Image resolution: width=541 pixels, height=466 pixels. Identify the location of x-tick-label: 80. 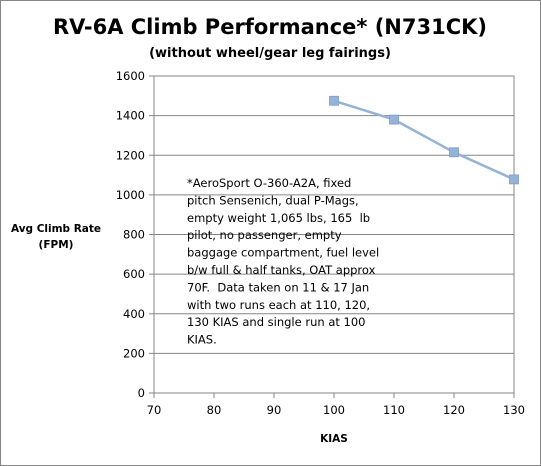
(214, 410).